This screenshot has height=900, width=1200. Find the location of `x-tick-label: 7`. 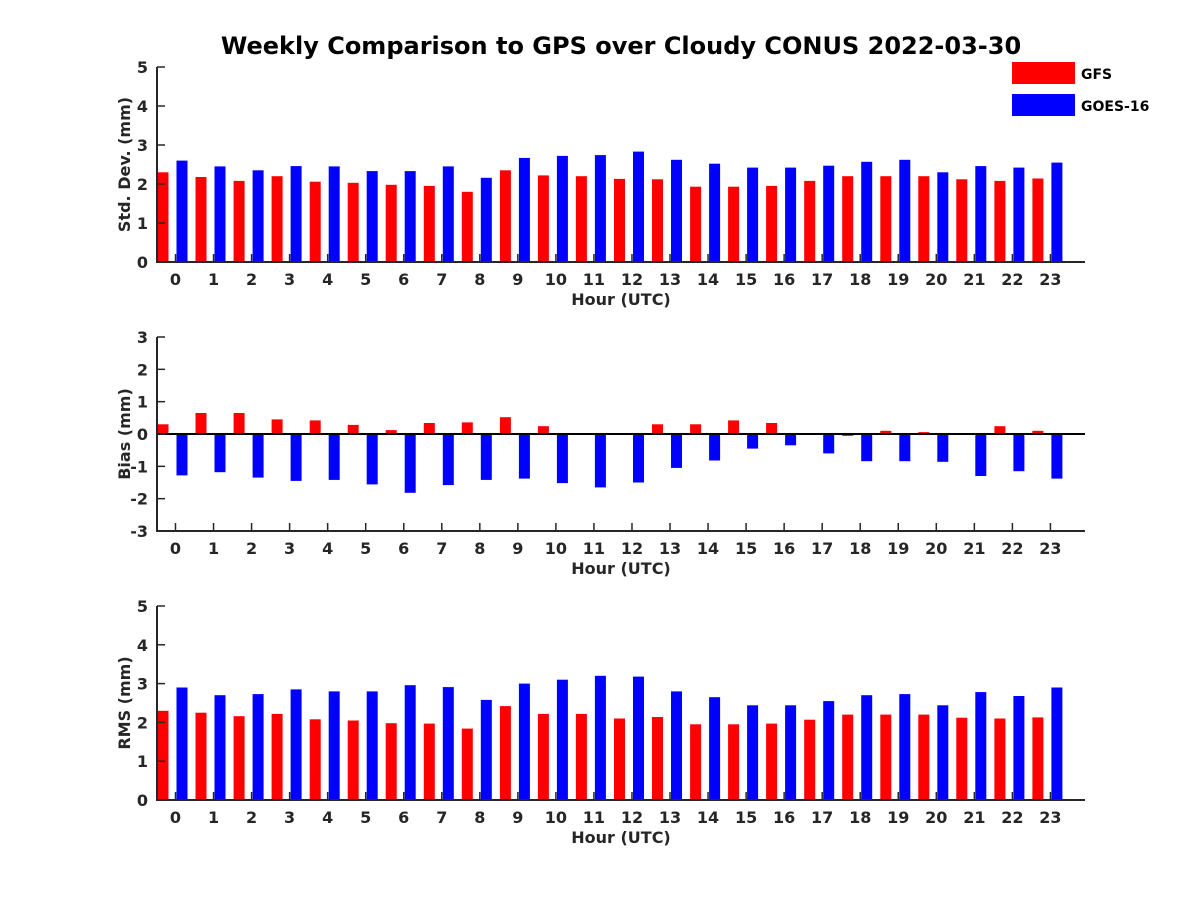

x-tick-label: 7 is located at coordinates (441, 548).